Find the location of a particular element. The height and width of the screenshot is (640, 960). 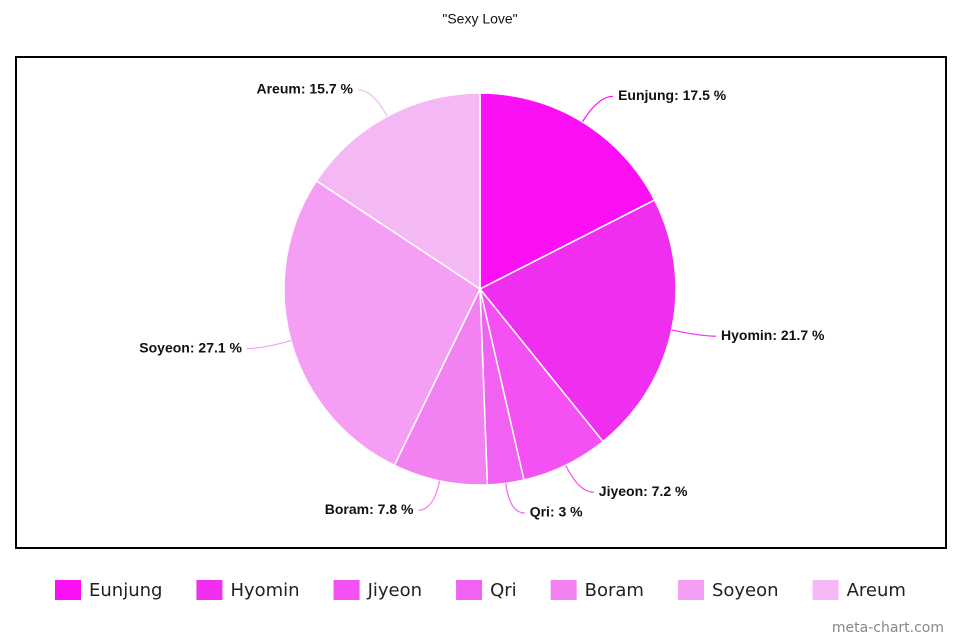

chart-title: "Sexy Love" is located at coordinates (479, 19).